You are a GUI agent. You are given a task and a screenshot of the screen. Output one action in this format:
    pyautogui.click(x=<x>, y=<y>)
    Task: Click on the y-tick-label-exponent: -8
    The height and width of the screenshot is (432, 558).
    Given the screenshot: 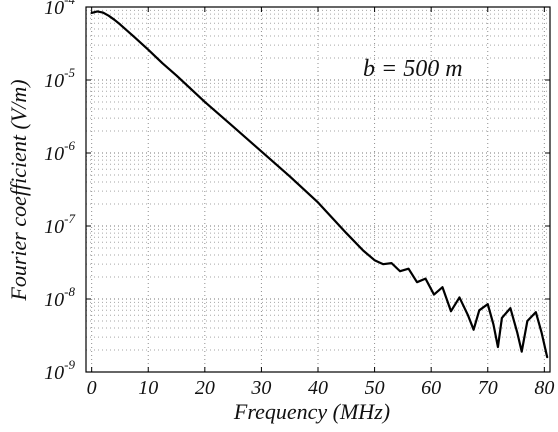 What is the action you would take?
    pyautogui.click(x=69, y=291)
    